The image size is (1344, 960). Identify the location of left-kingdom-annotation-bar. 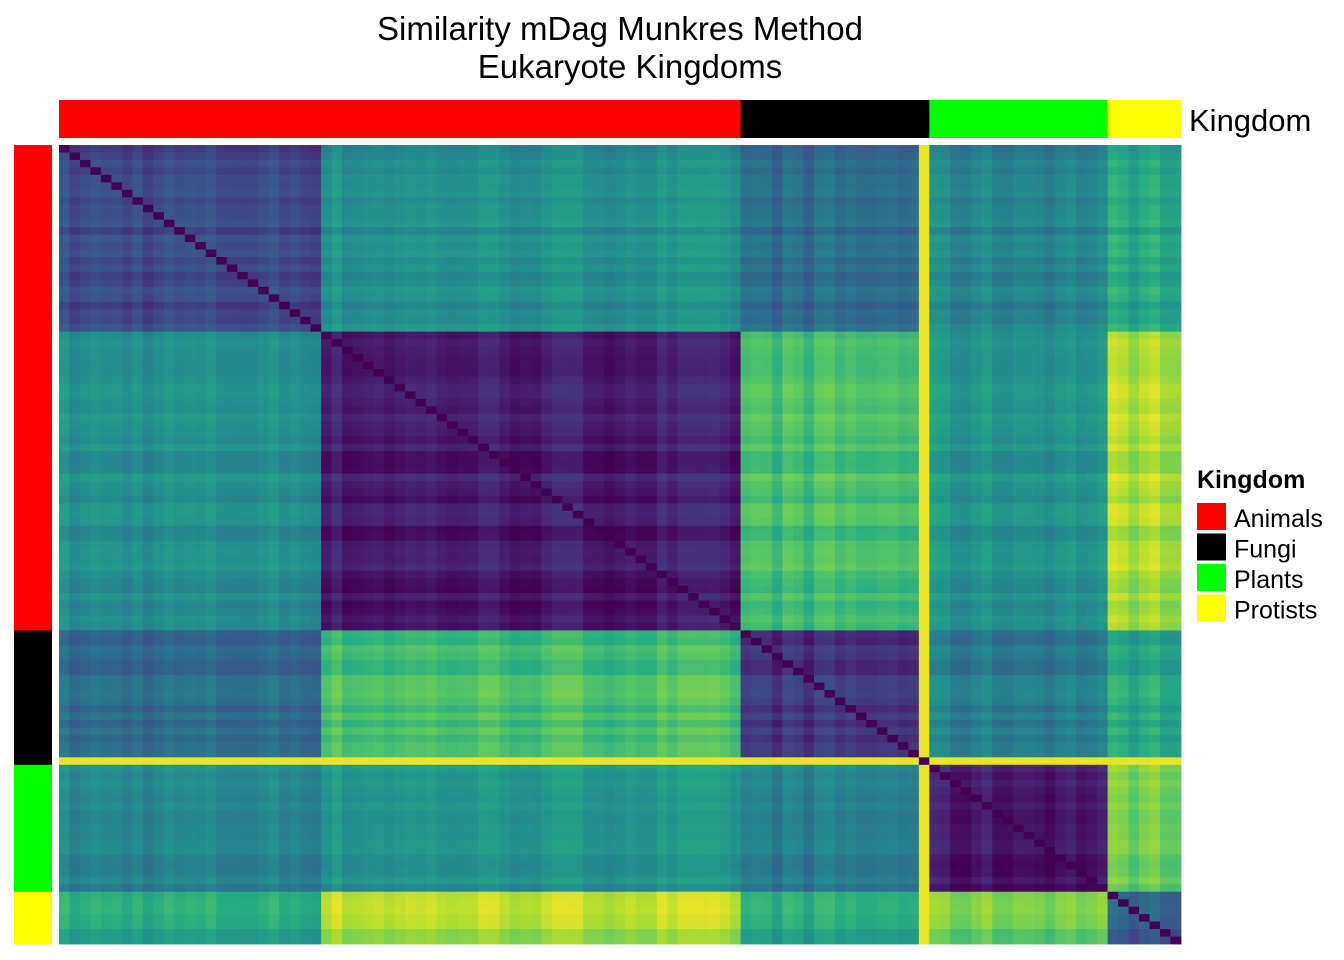
(33, 545).